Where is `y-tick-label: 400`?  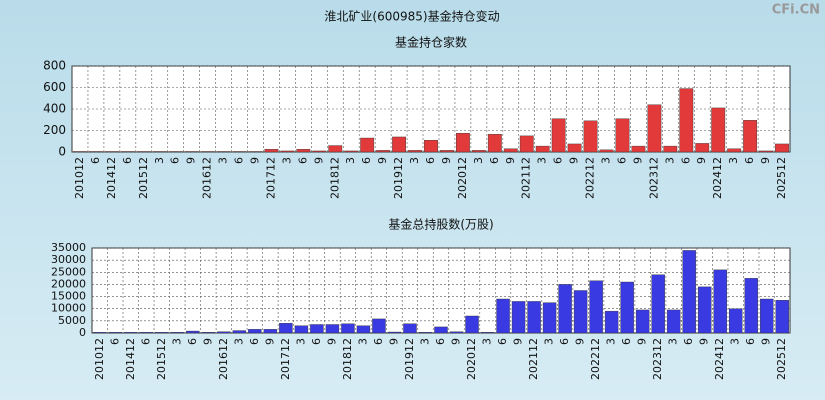
y-tick-label: 400 is located at coordinates (54, 109).